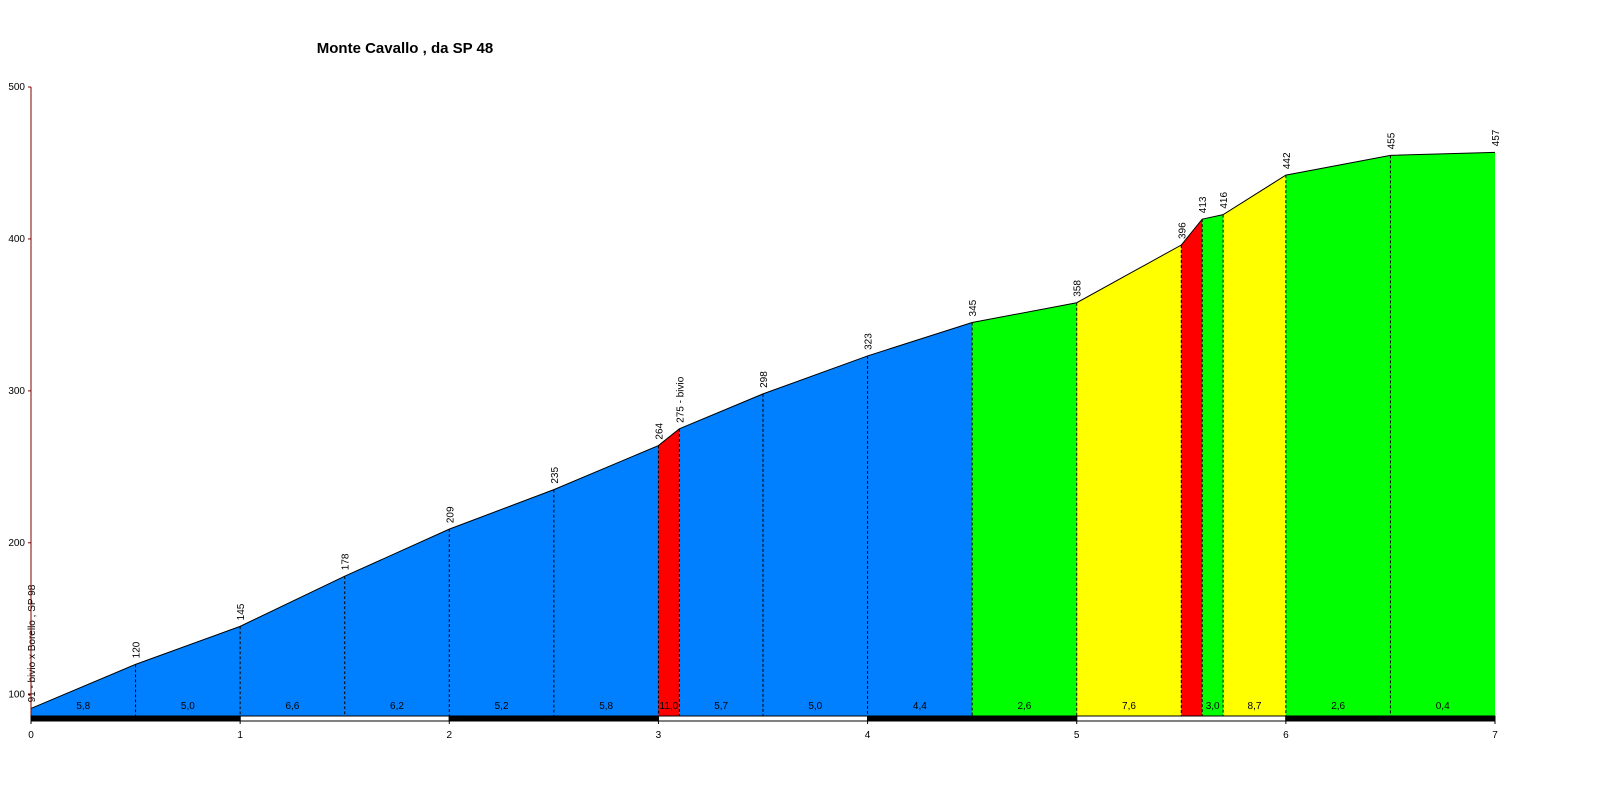 This screenshot has height=800, width=1600. Describe the element at coordinates (450, 735) in the screenshot. I see `x-tick-label: 2` at that location.